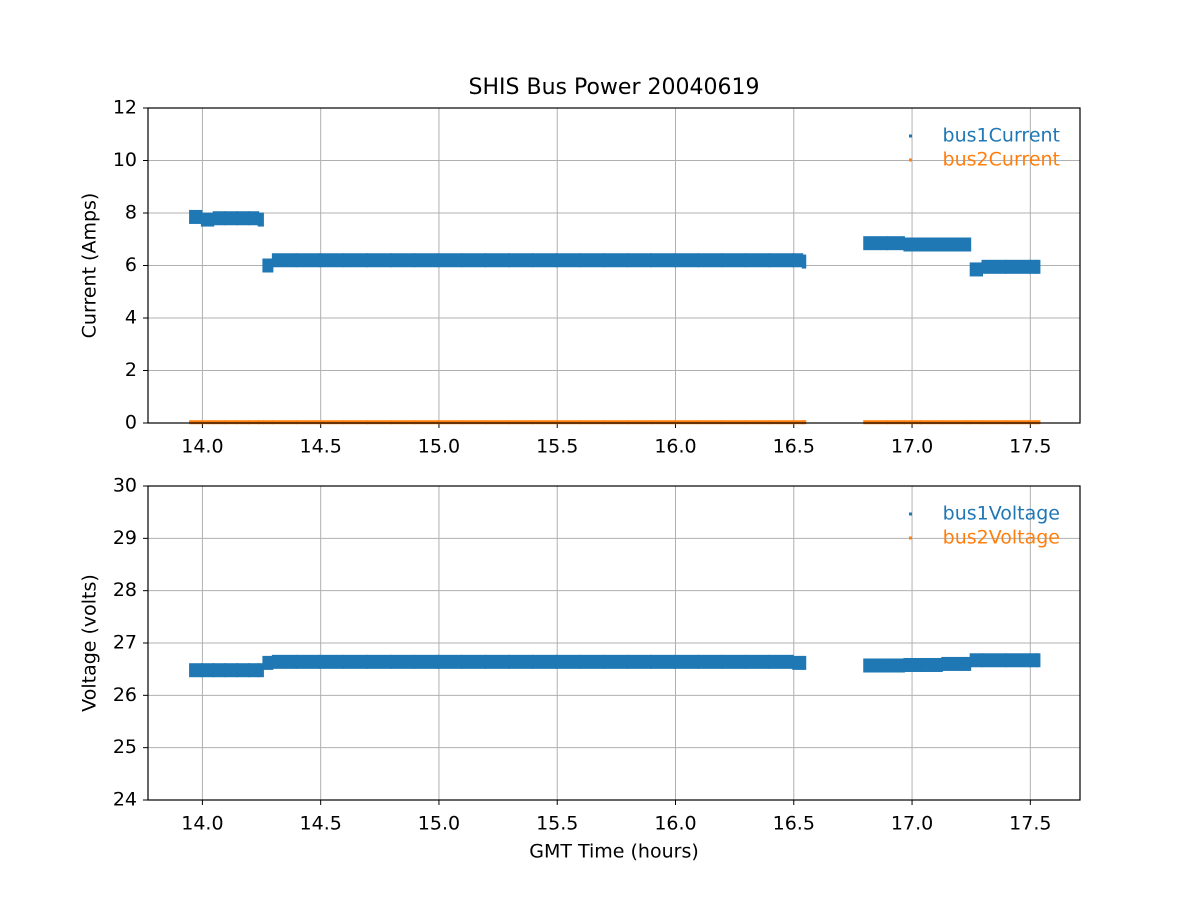 The height and width of the screenshot is (900, 1200). What do you see at coordinates (675, 447) in the screenshot?
I see `x-tick-label: 16.0` at bounding box center [675, 447].